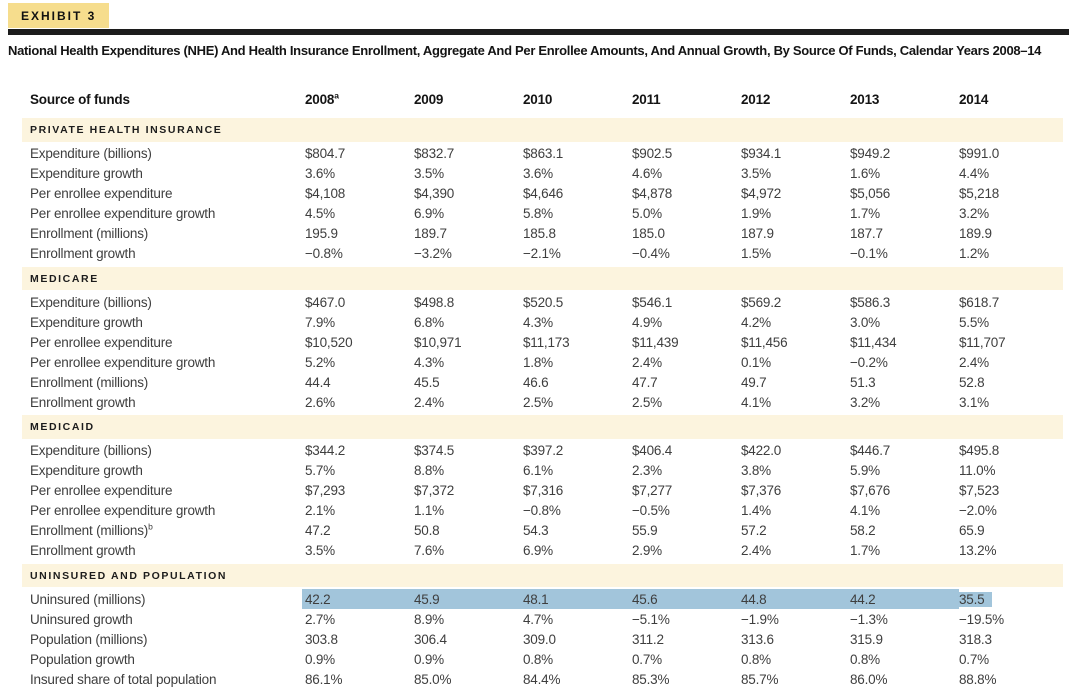 The width and height of the screenshot is (1077, 697). I want to click on cell-value: $546.1, so click(652, 302).